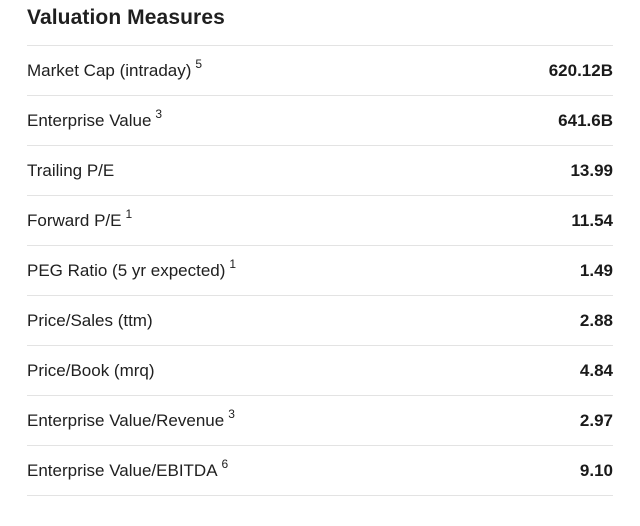 The width and height of the screenshot is (640, 526). What do you see at coordinates (74, 220) in the screenshot?
I see `row-label-text: Forward P/E` at bounding box center [74, 220].